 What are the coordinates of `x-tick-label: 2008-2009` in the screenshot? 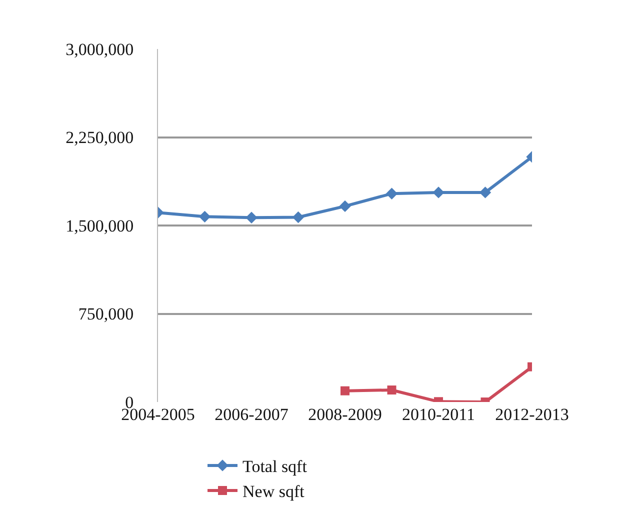 It's located at (345, 414).